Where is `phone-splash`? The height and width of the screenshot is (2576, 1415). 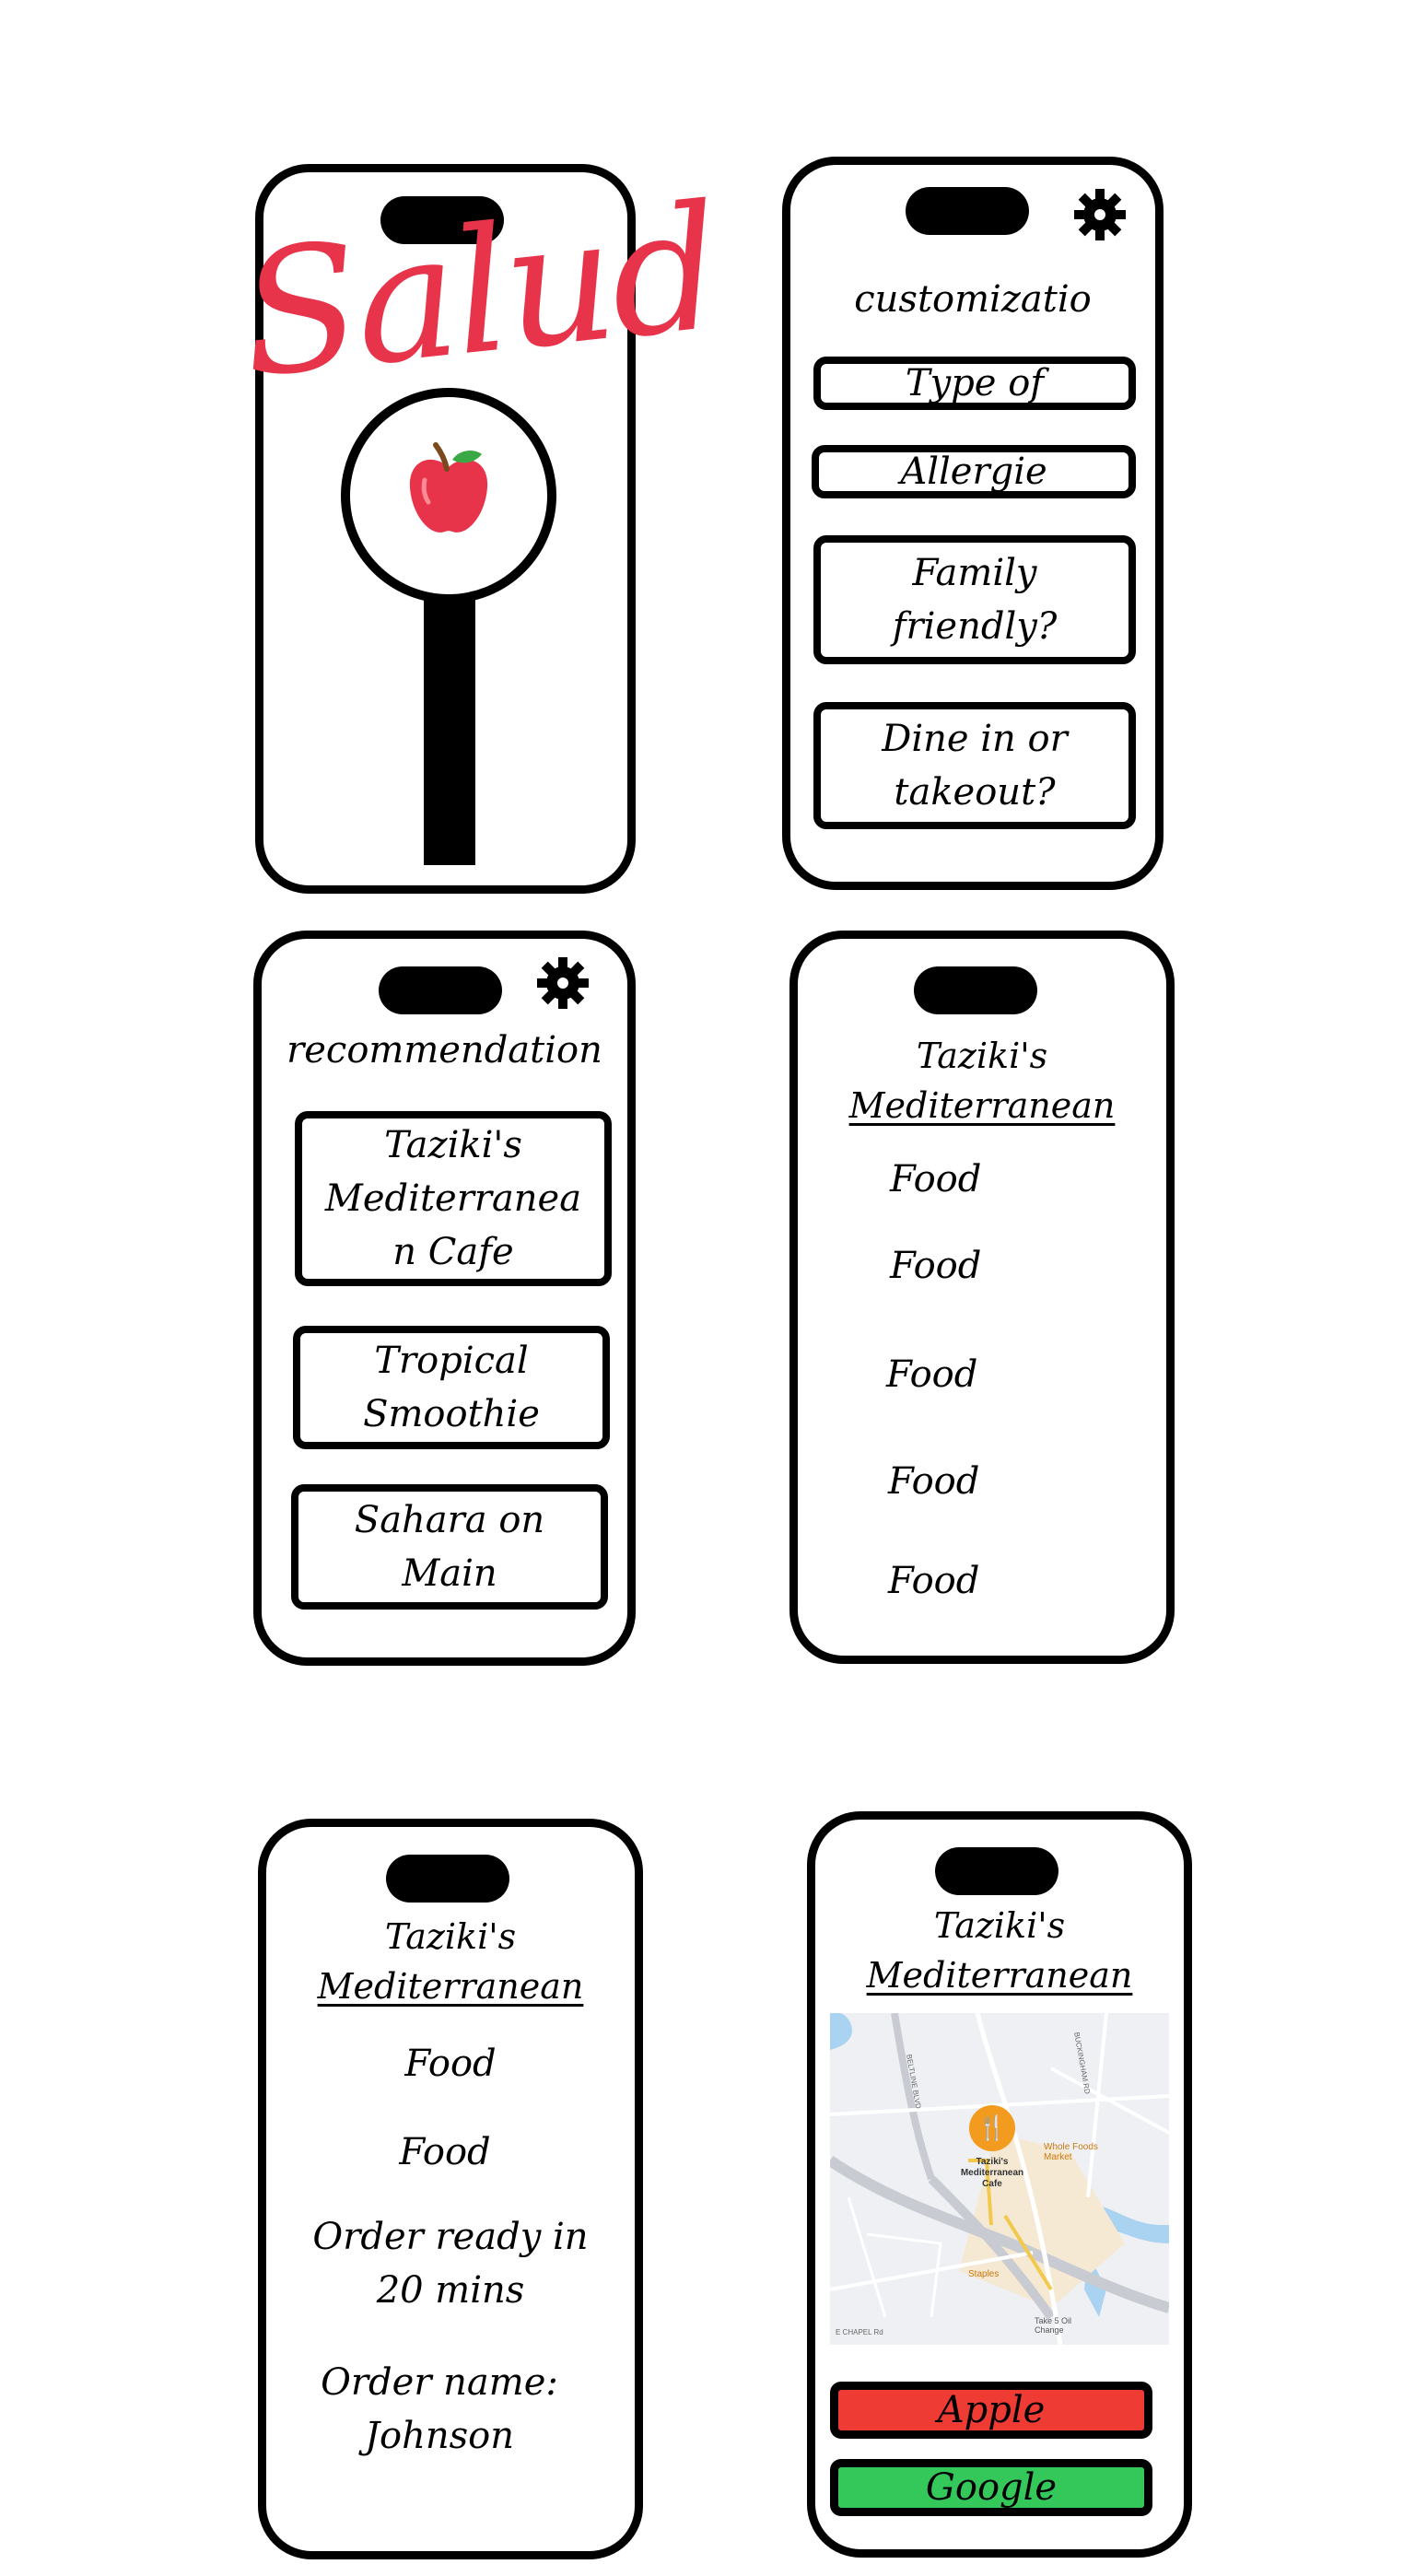 phone-splash is located at coordinates (445, 529).